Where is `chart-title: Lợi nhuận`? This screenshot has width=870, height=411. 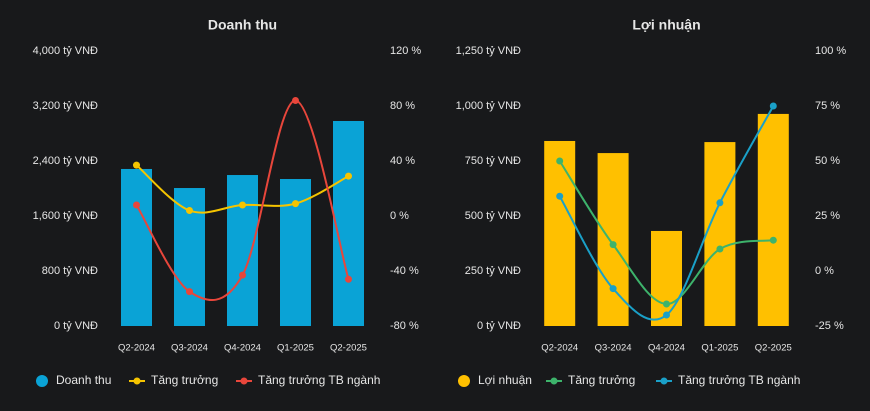
chart-title: Lợi nhuận is located at coordinates (666, 25).